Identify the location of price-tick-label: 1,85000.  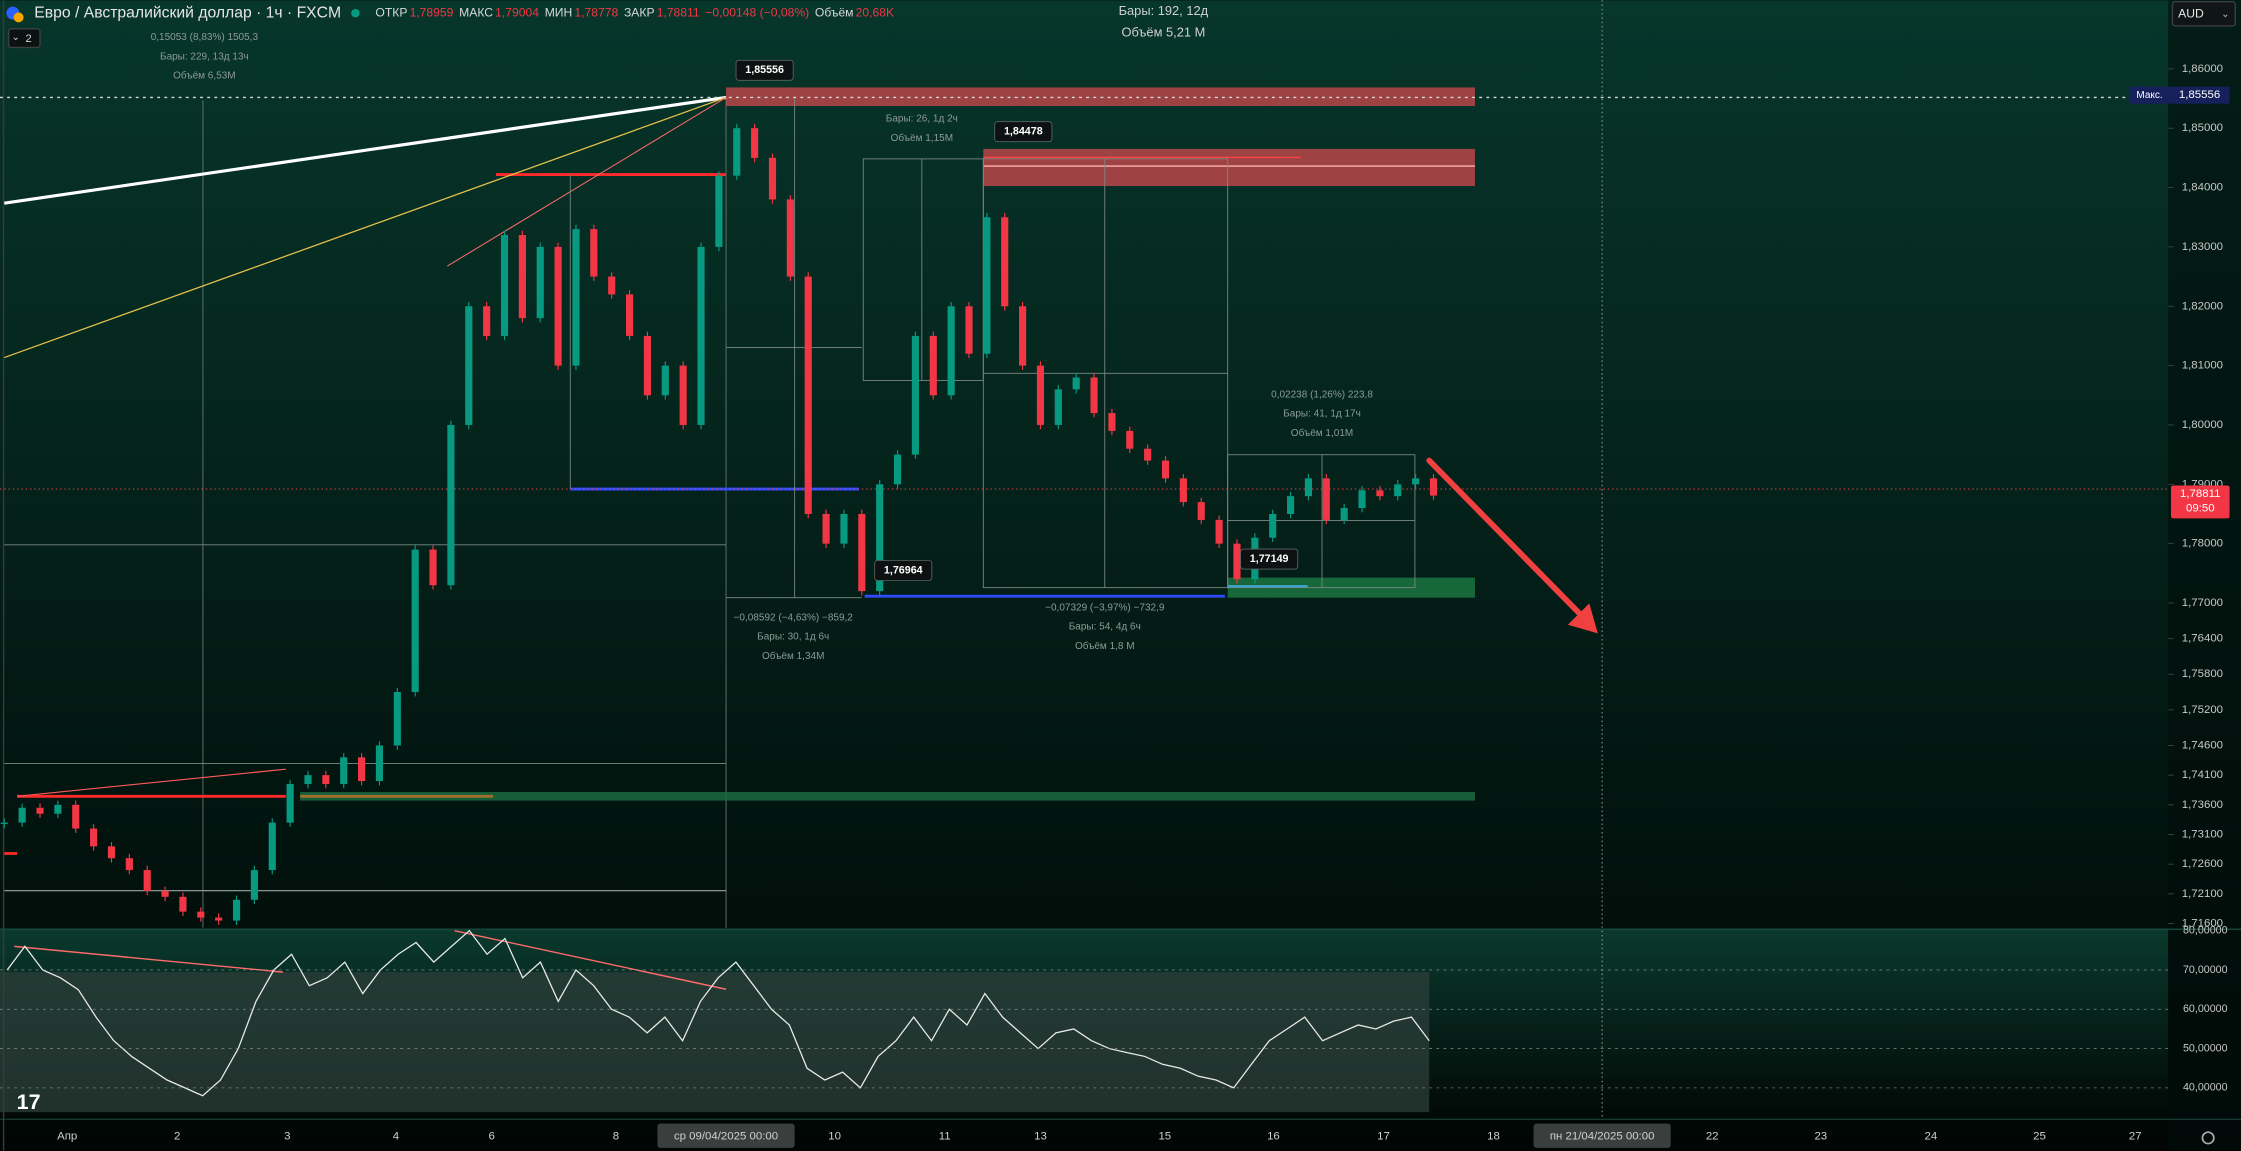
(2202, 128).